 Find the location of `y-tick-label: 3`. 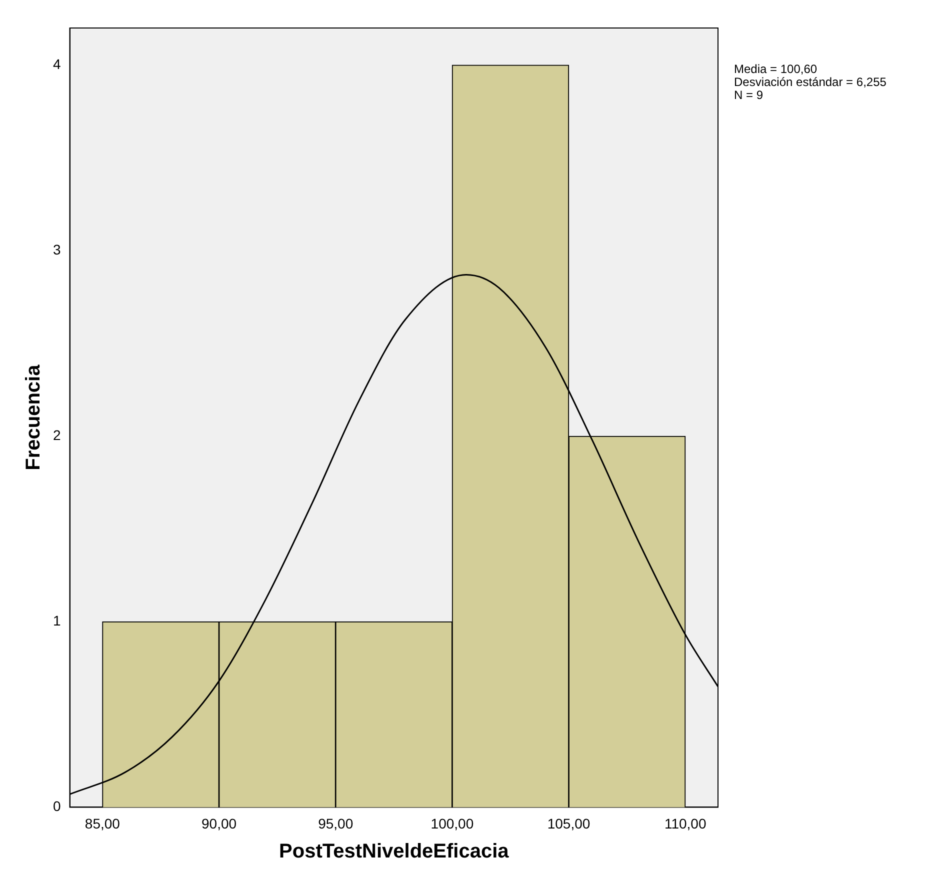

y-tick-label: 3 is located at coordinates (56, 249).